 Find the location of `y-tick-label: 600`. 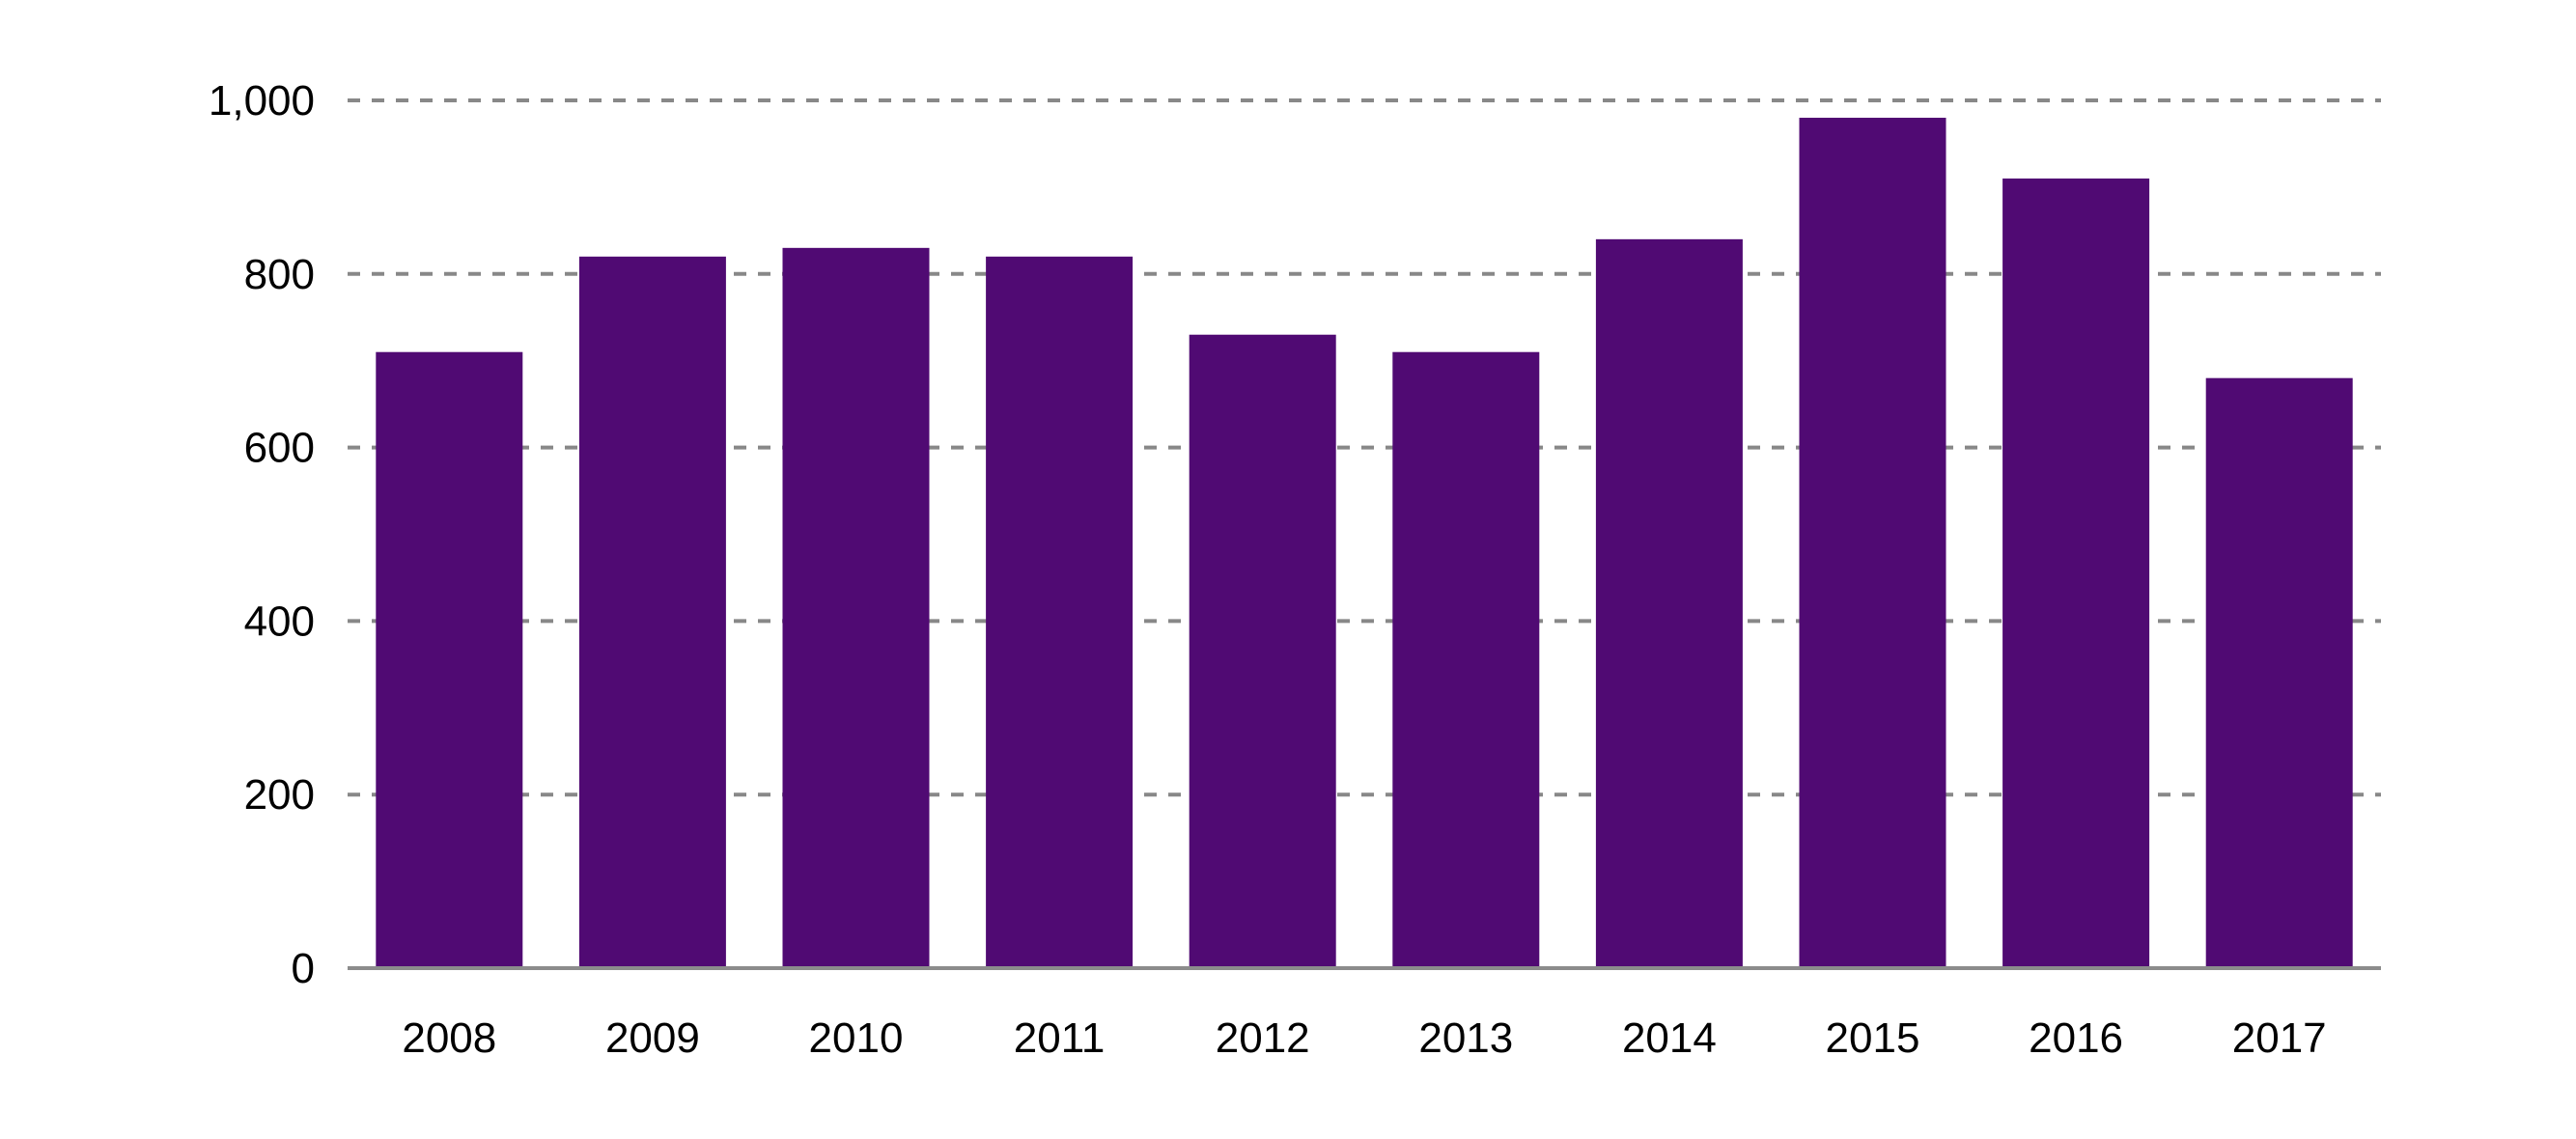

y-tick-label: 600 is located at coordinates (280, 449).